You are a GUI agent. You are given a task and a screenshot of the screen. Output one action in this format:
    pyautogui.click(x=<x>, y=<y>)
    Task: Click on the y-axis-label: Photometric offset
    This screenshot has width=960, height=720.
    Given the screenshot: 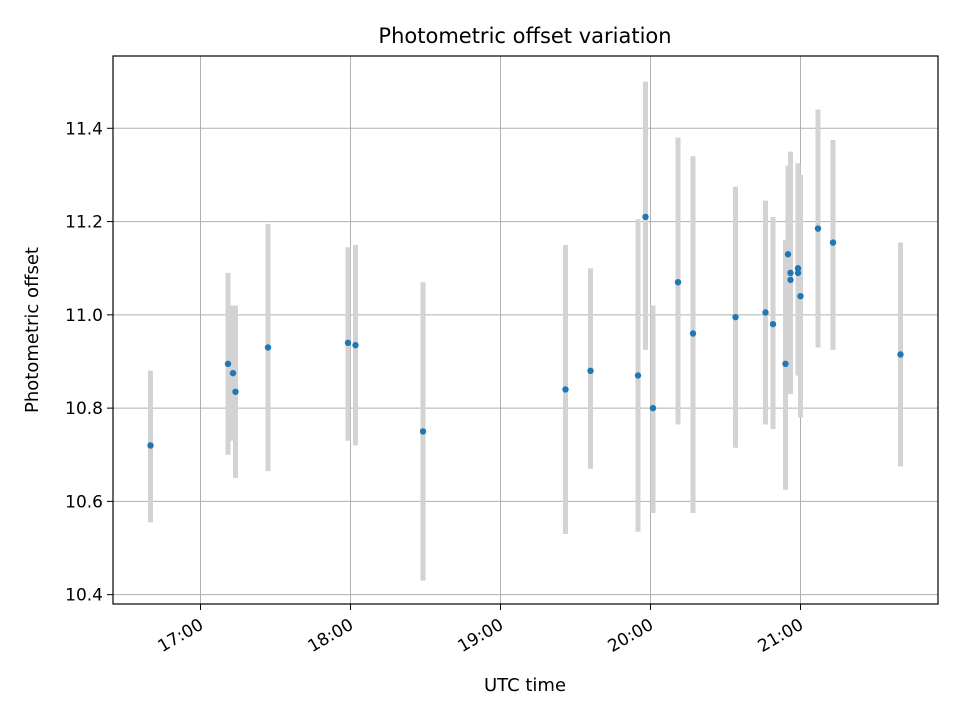 What is the action you would take?
    pyautogui.click(x=32, y=330)
    